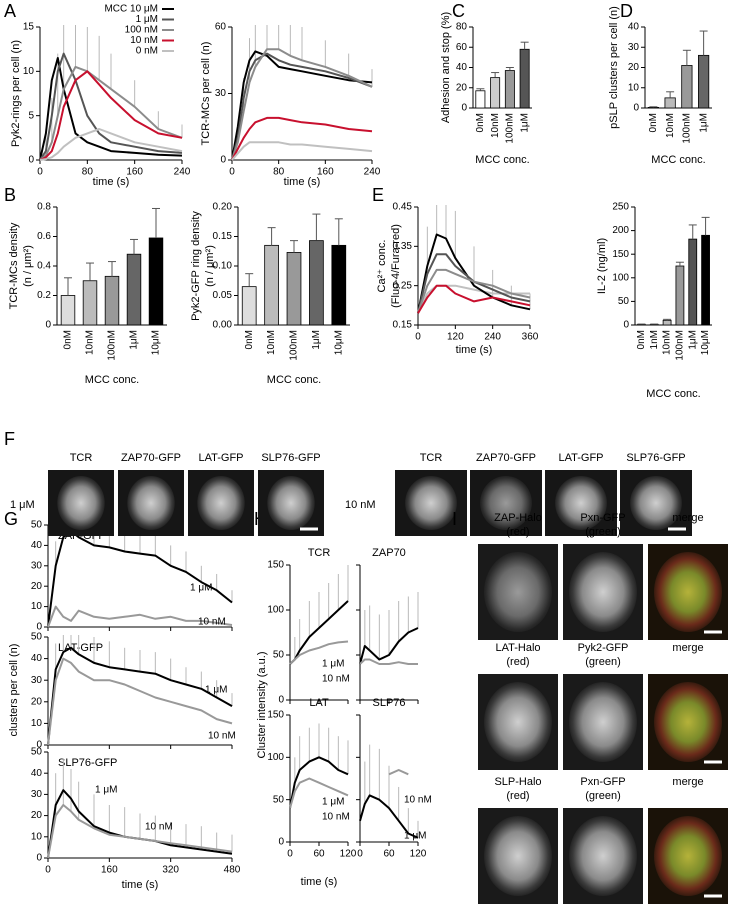 Image resolution: width=754 pixels, height=916 pixels. I want to click on y-tick-label: 0.45, so click(403, 207).